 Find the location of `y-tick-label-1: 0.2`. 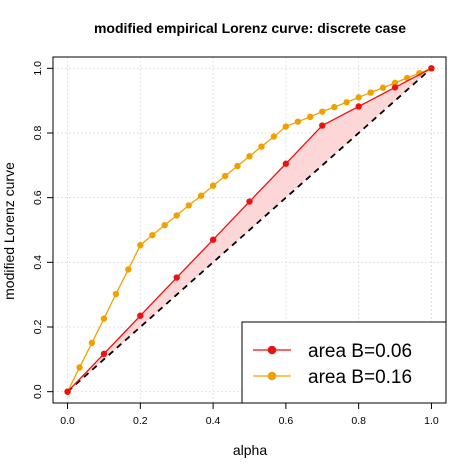

y-tick-label-1: 0.2 is located at coordinates (38, 327).